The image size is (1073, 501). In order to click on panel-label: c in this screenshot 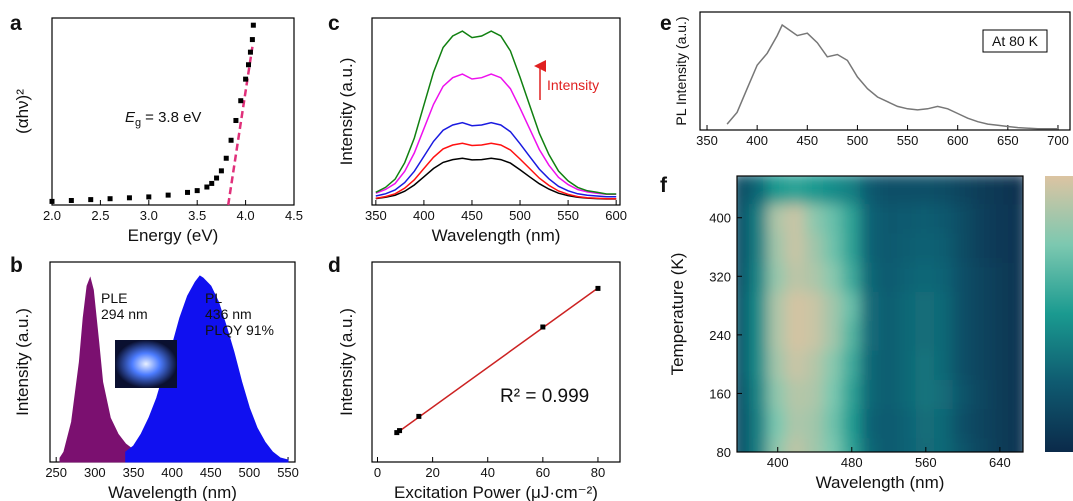, I will do `click(334, 23)`.